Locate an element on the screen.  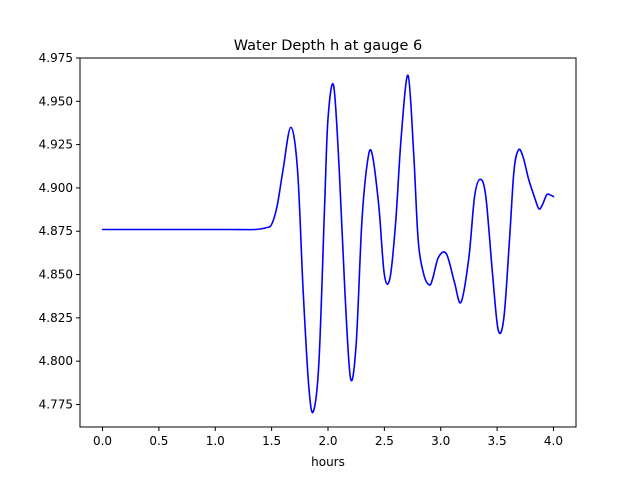
y-tick-label: 4.975 is located at coordinates (56, 58).